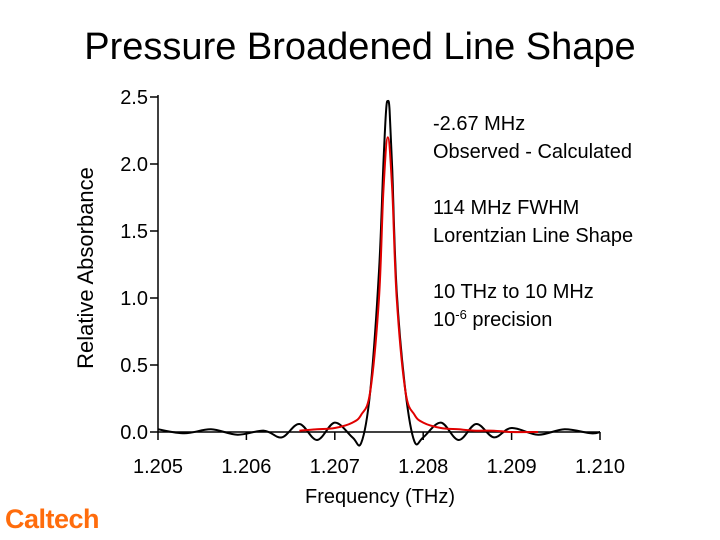 This screenshot has width=720, height=540. I want to click on annotation-precision: 10-6 precision, so click(568, 320).